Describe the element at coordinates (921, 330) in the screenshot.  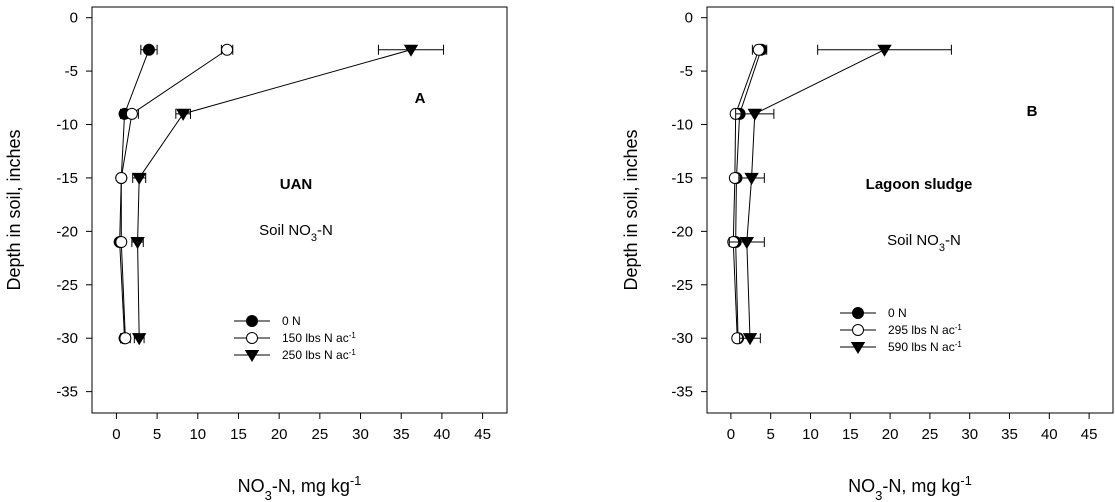
I see `text-run: 295 lbs N ac` at that location.